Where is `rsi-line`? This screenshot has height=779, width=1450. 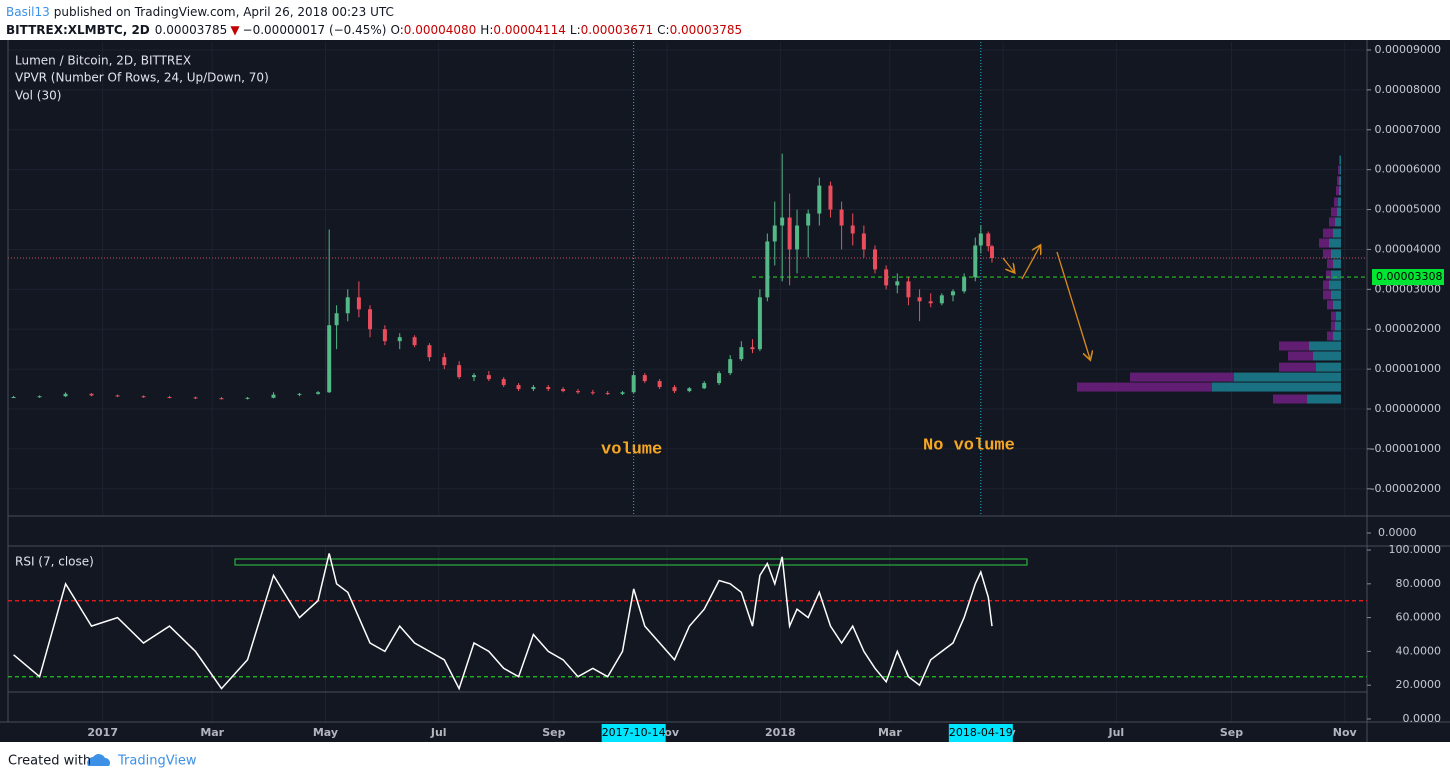 rsi-line is located at coordinates (503, 622).